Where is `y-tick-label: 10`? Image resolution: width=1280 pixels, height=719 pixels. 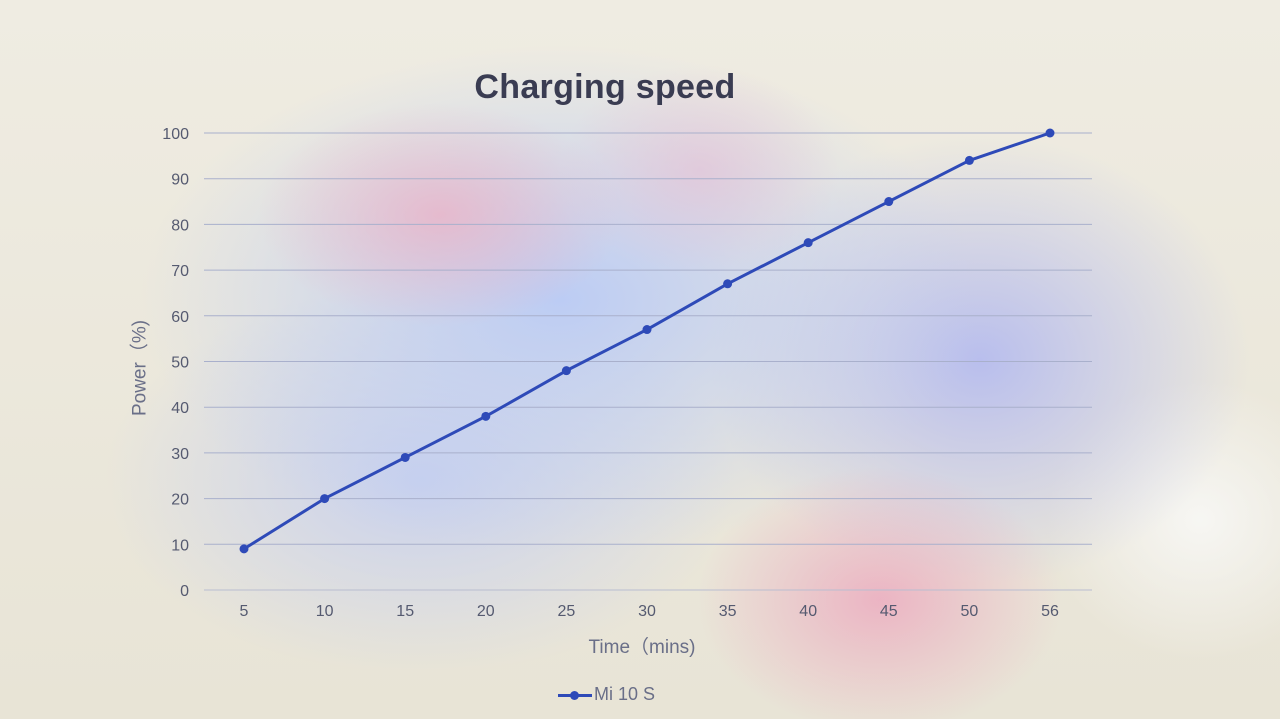
y-tick-label: 10 is located at coordinates (180, 545).